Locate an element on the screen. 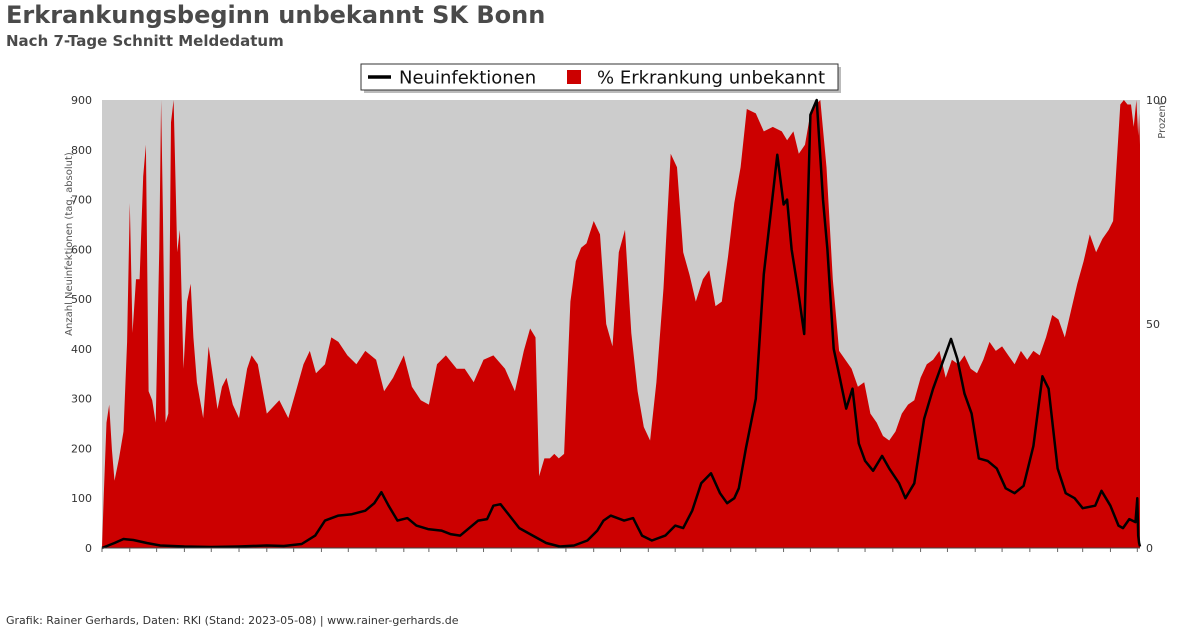  y2-tick-label: 100 is located at coordinates (1156, 100).